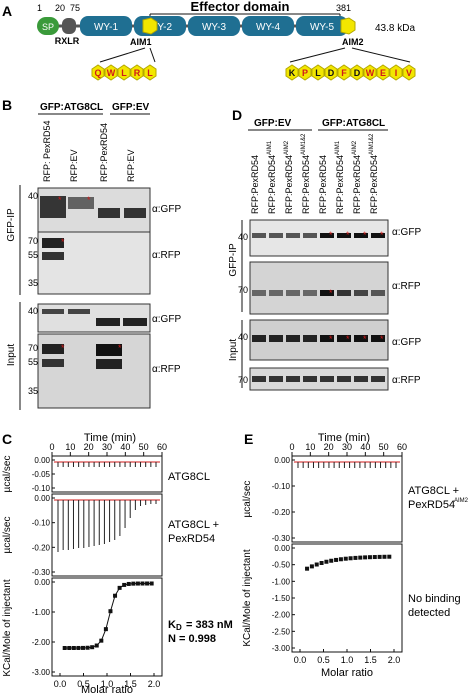  I want to click on pos-20: 20, so click(60, 8).